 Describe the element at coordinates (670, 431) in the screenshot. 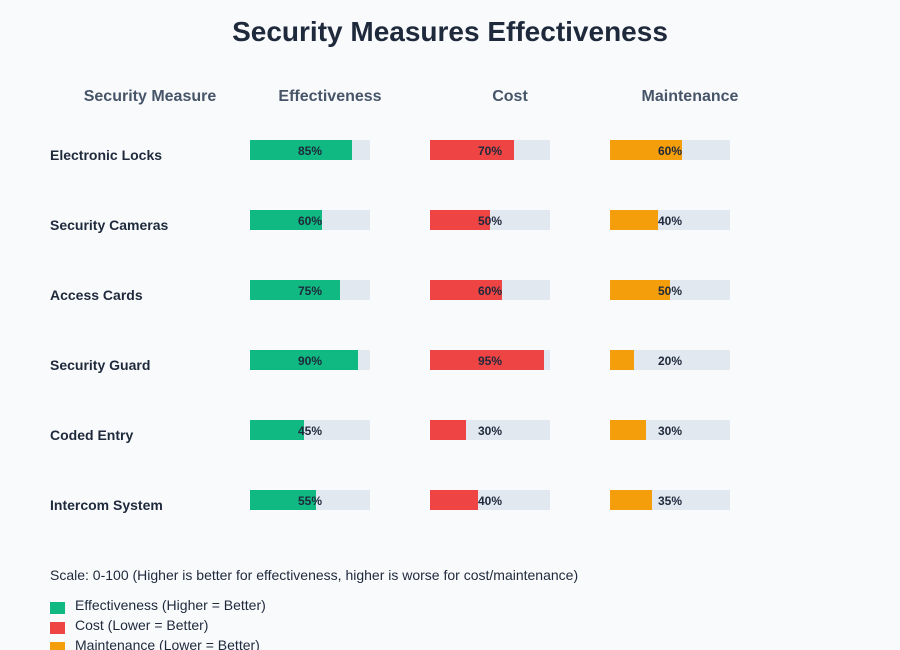

I see `maintenance-value-label: 30%` at that location.